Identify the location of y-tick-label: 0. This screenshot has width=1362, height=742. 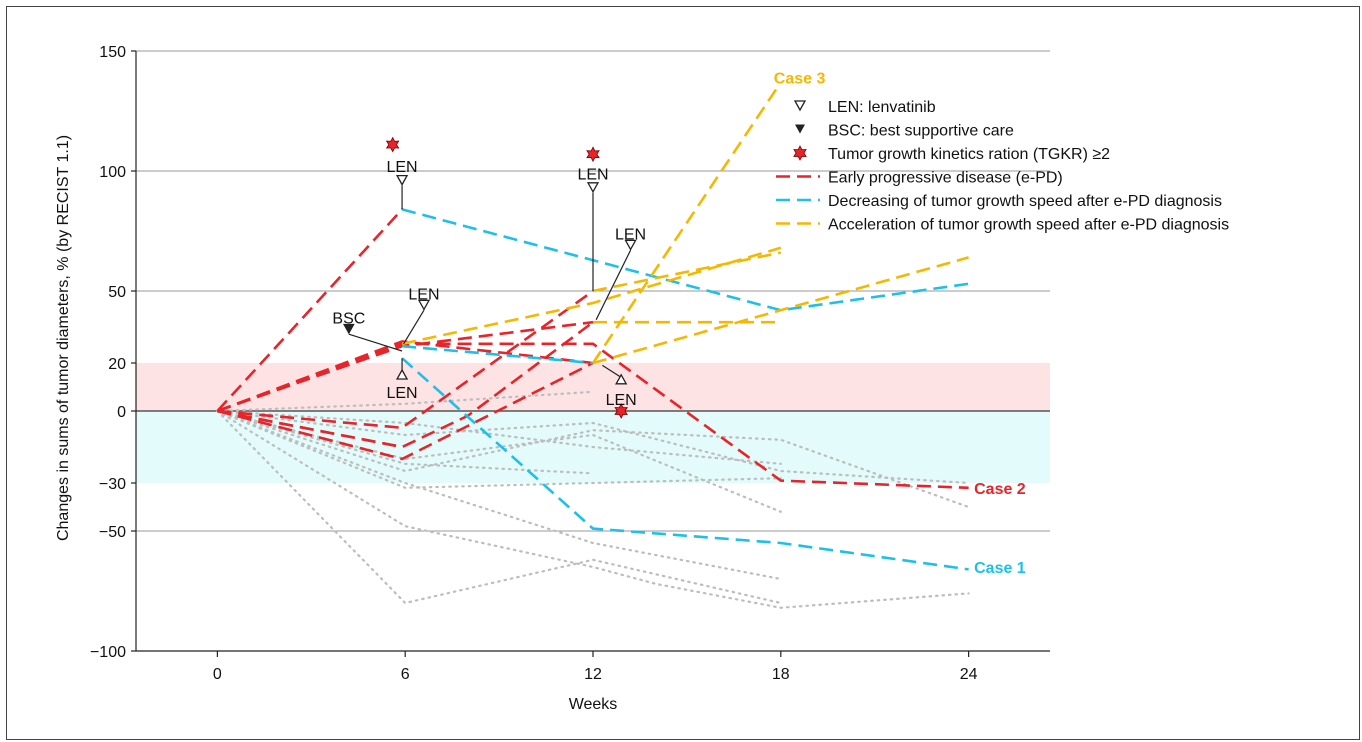
(121, 412).